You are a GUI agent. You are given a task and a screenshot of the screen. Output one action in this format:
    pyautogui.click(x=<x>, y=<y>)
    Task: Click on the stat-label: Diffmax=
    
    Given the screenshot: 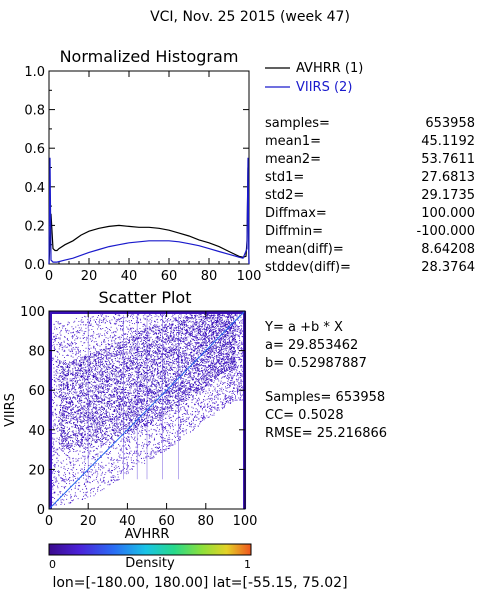 What is the action you would take?
    pyautogui.click(x=296, y=213)
    